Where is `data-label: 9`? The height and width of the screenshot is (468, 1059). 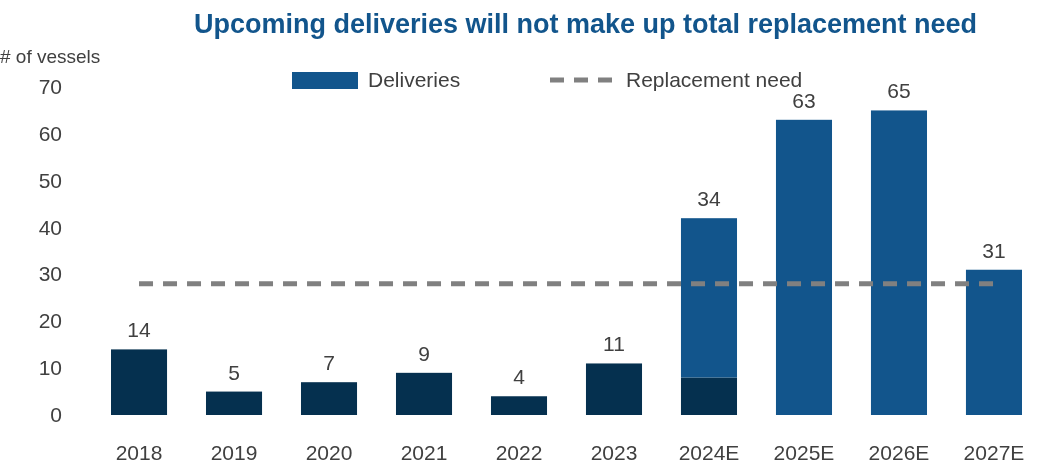
data-label: 9 is located at coordinates (424, 353).